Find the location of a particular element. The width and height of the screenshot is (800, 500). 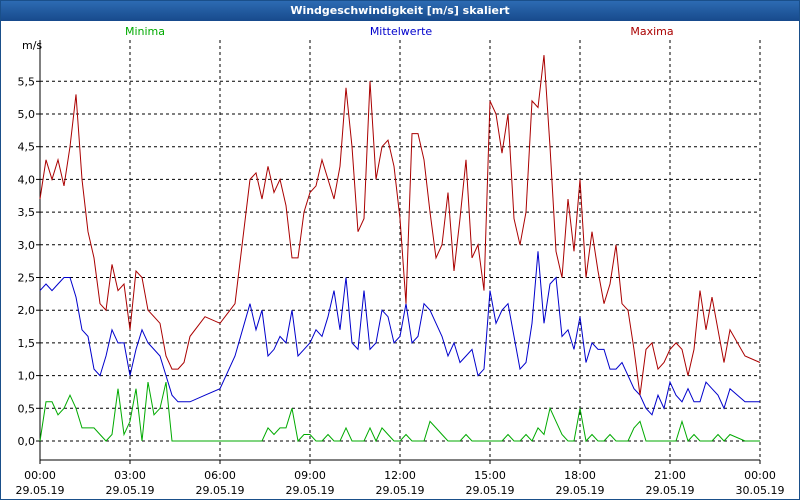

y-tick-label: 1,0 is located at coordinates (27, 376).